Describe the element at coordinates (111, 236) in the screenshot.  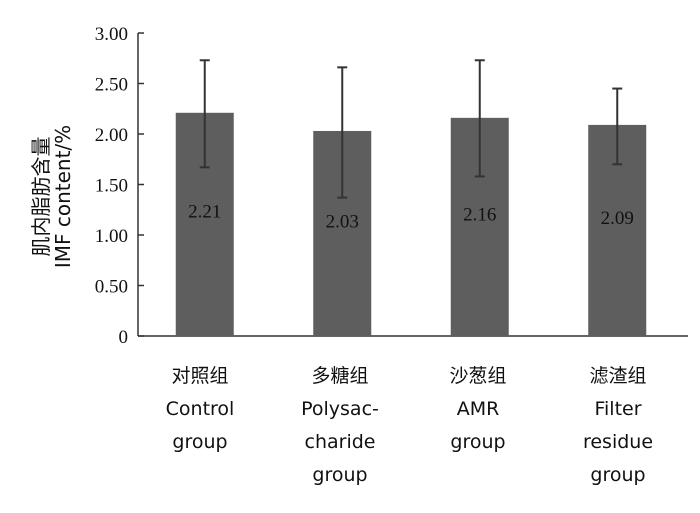
I see `y-tick-label: 1.00` at that location.